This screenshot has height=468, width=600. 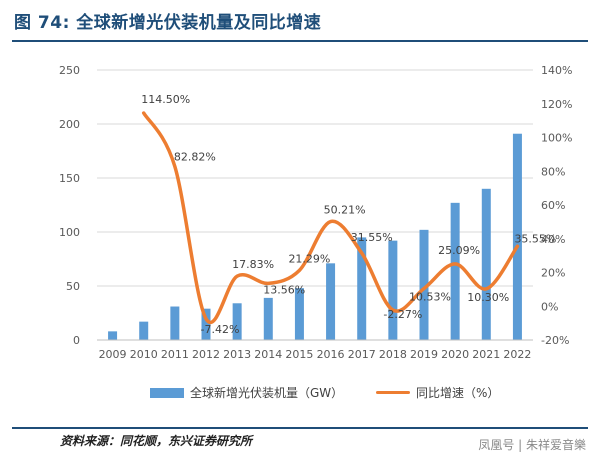 I want to click on y-left-tick-label: 100, so click(x=69, y=232).